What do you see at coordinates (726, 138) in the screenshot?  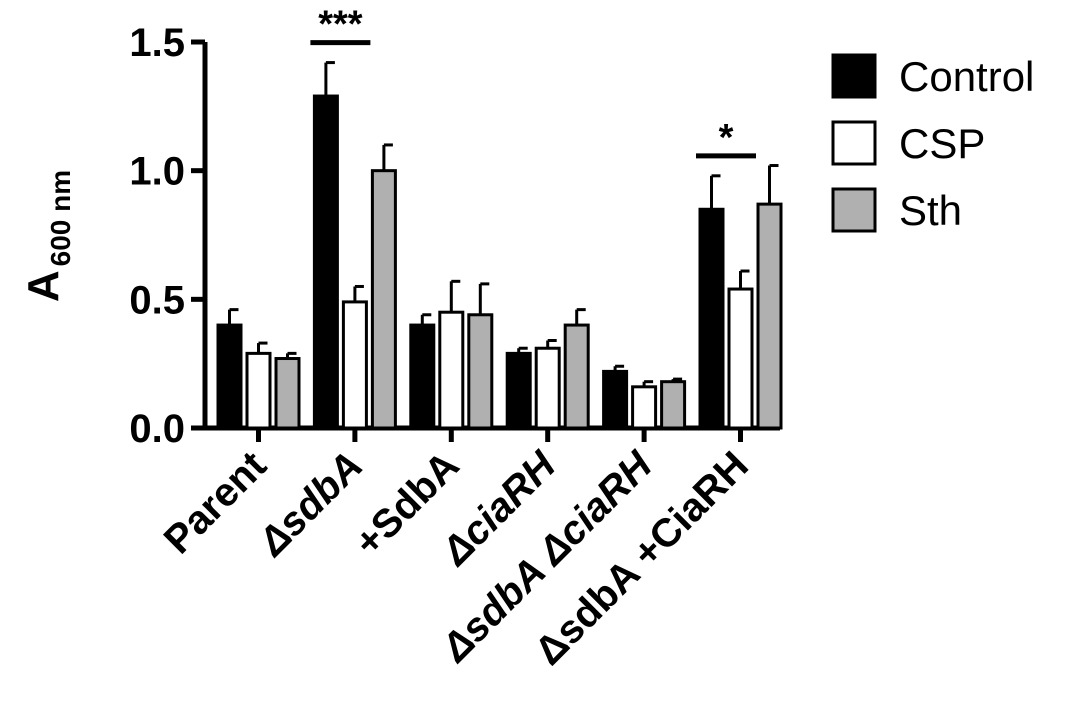 I see `significance-label: *` at bounding box center [726, 138].